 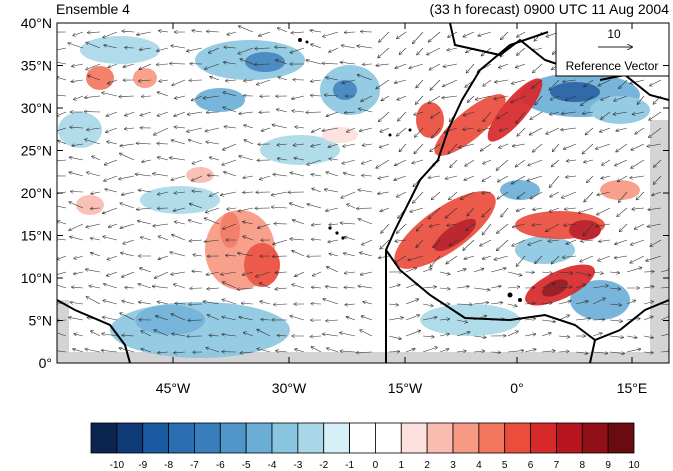 I want to click on colorbar-tick-label: 10, so click(x=634, y=465).